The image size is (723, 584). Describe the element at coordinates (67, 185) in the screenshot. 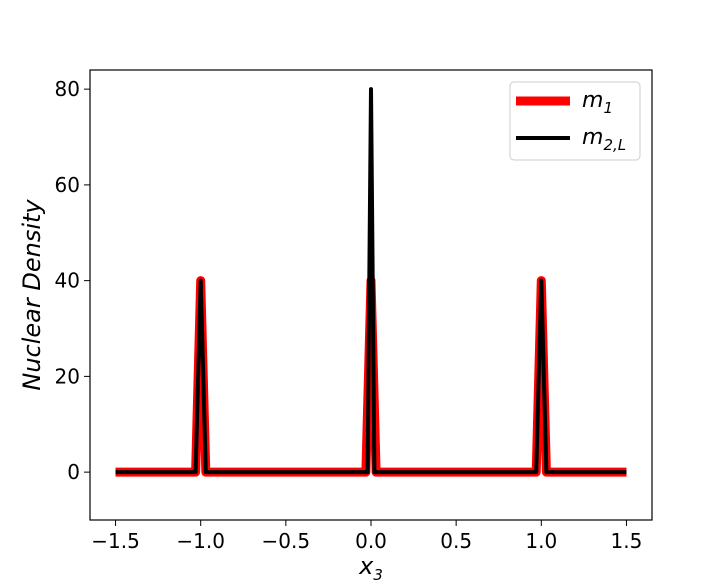

I see `y-tick-label: 60` at that location.